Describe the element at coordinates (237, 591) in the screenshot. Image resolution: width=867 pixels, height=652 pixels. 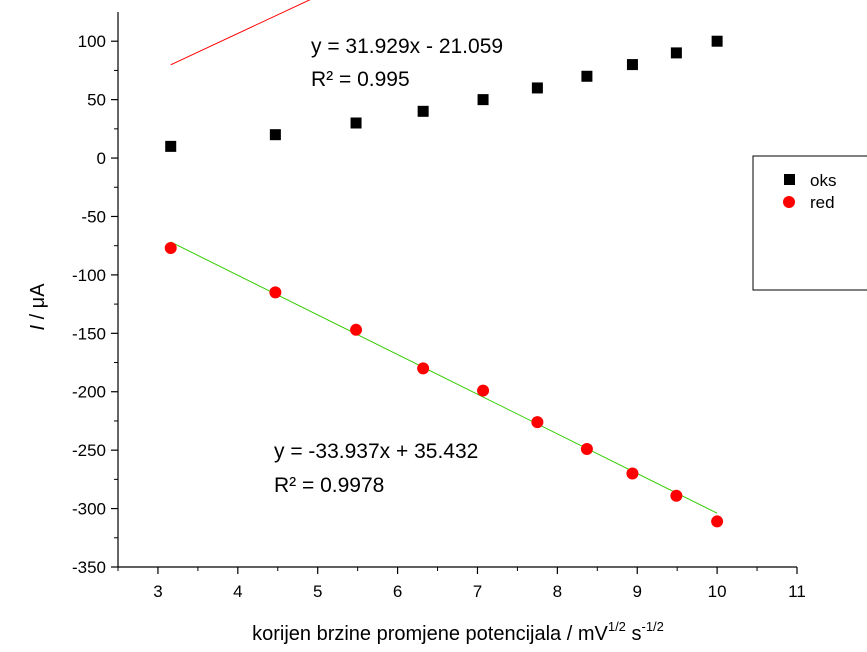
I see `x-tick-label: 4` at that location.